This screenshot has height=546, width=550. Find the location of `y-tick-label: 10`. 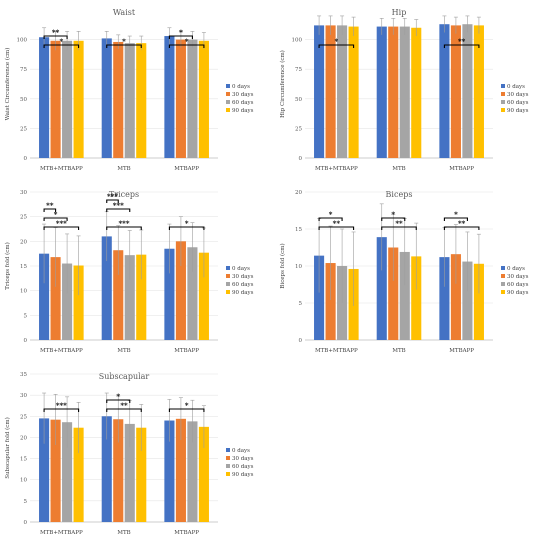

y-tick-label: 10 is located at coordinates (298, 267).